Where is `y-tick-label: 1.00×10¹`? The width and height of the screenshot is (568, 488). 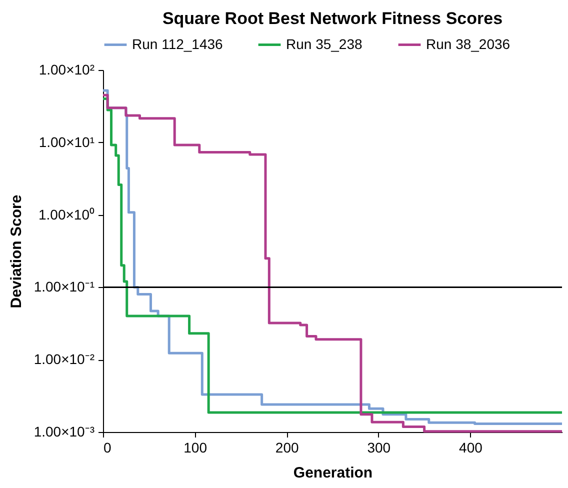 y-tick-label: 1.00×10¹ is located at coordinates (66, 142).